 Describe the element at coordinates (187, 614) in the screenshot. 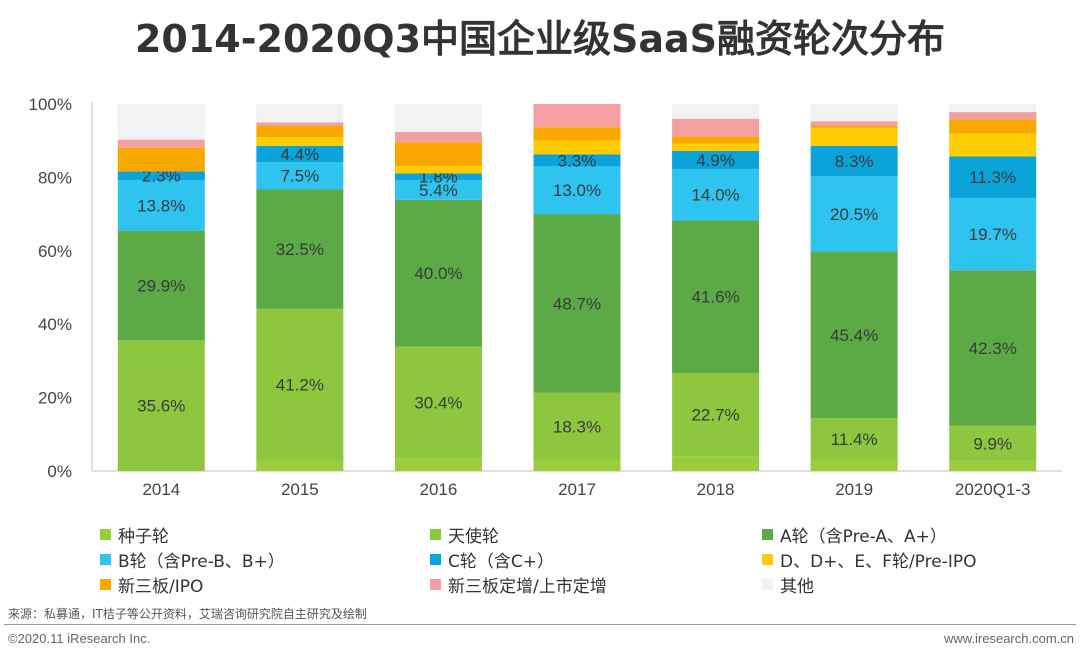

I see `source-note: 来源：私募通，IT桔子等公开资料，艾瑞咨询研究院自主研究及绘制` at that location.